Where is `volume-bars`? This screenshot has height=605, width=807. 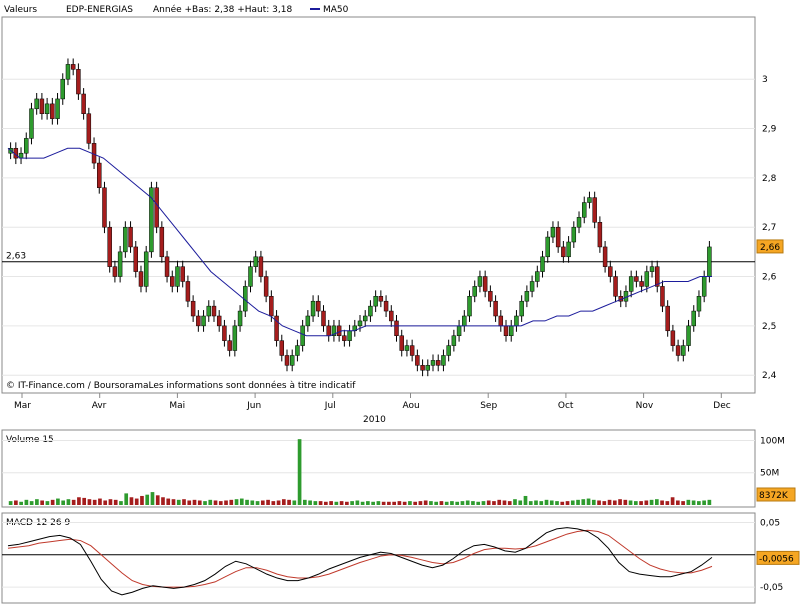
volume-bars is located at coordinates (360, 472).